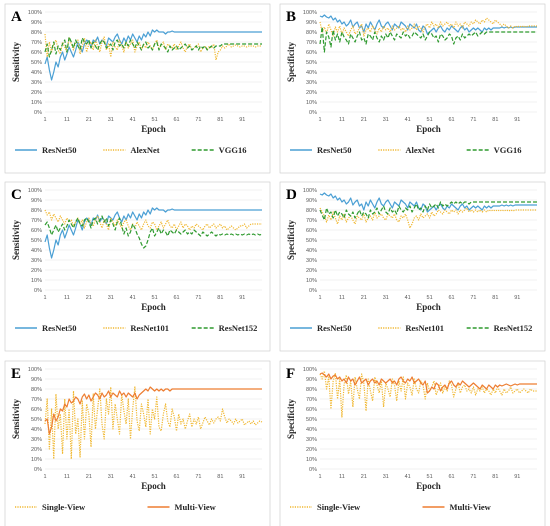 Image resolution: width=550 pixels, height=526 pixels. I want to click on legend-label: Multi-View, so click(196, 507).